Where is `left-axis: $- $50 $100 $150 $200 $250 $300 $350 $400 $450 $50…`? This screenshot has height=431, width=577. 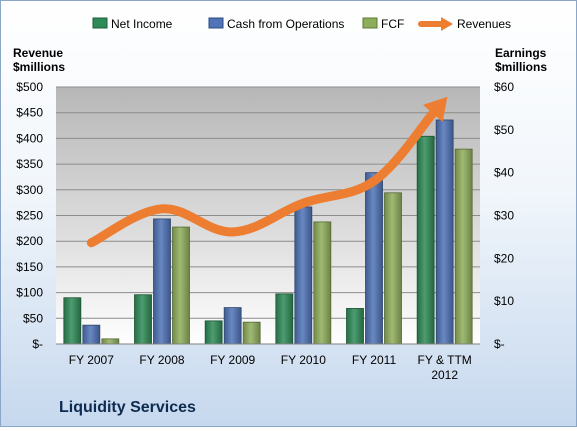
left-axis: $- $50 $100 $150 $200 $250 $300 $350 $400 $450 $50… is located at coordinates (29, 215).